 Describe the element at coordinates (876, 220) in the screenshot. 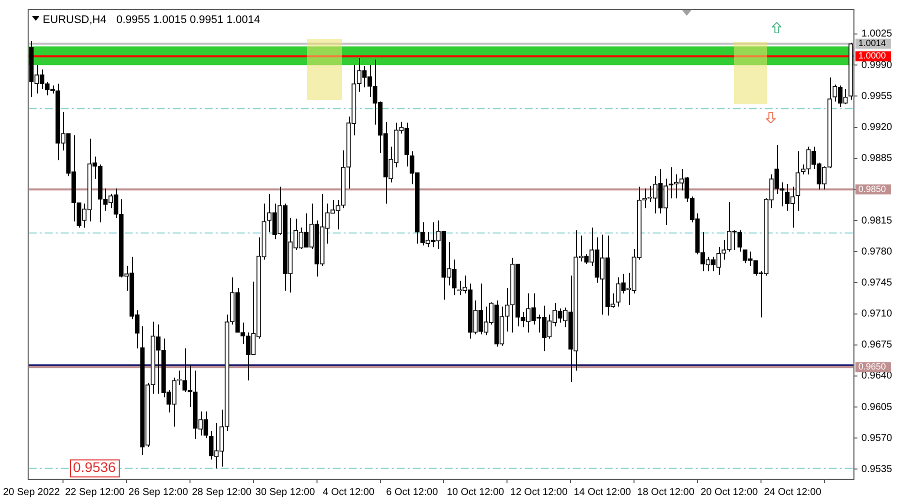

I see `y-tick-label: 0.9815` at that location.